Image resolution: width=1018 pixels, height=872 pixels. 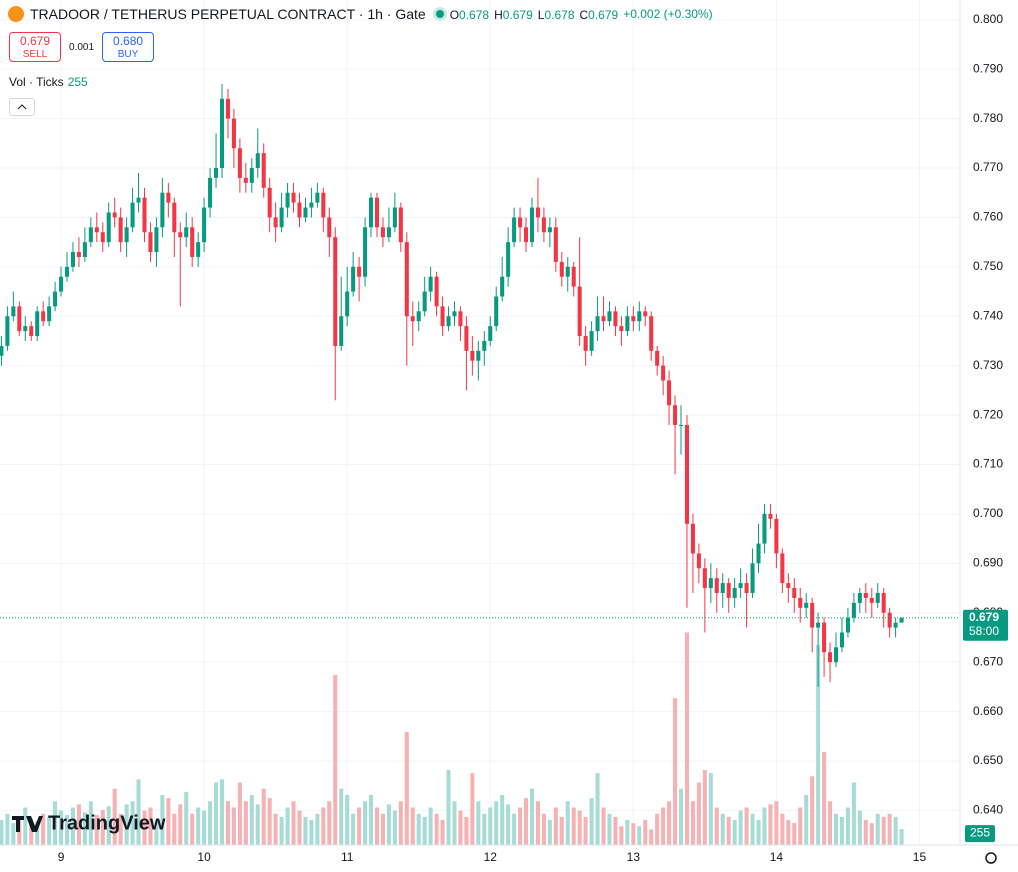 I want to click on logo-icon, so click(x=27, y=824).